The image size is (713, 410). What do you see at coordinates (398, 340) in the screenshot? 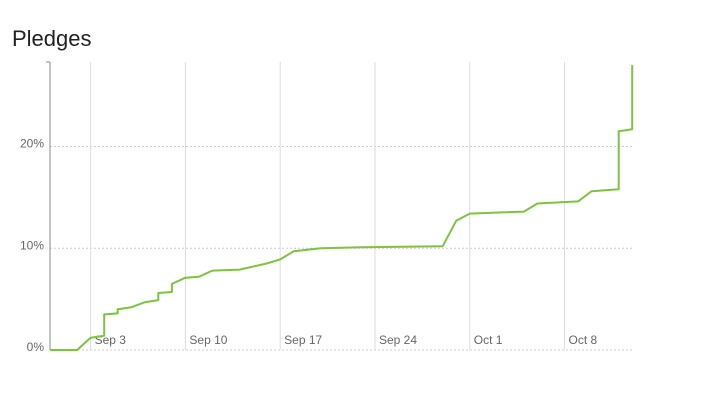
I see `x-tick-label: Sep 24` at bounding box center [398, 340].